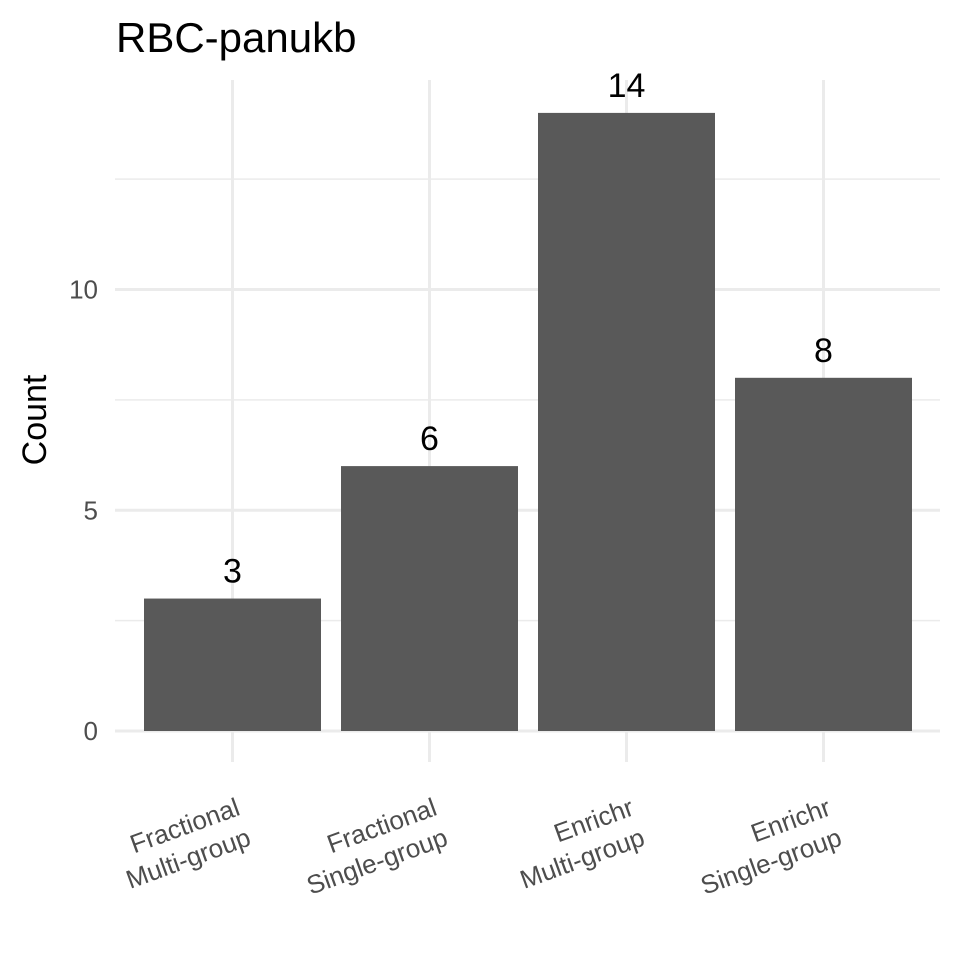  Describe the element at coordinates (823, 351) in the screenshot. I see `bar-value-label: 8` at that location.